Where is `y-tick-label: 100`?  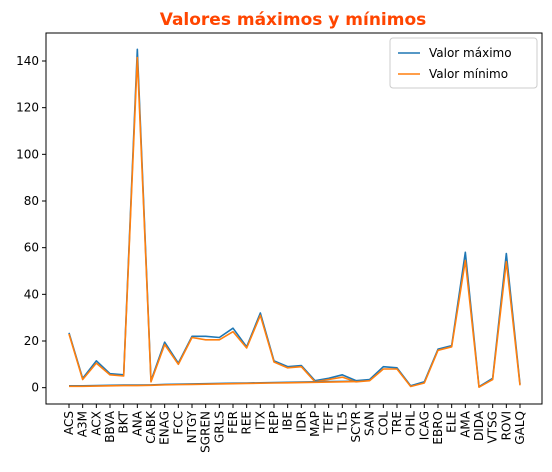
y-tick-label: 100 is located at coordinates (27, 154).